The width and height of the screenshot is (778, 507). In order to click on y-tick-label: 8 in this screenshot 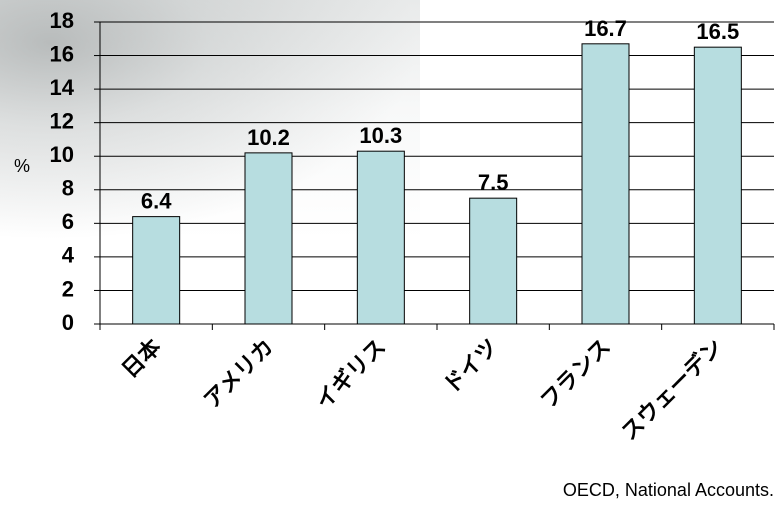, I will do `click(68, 188)`.